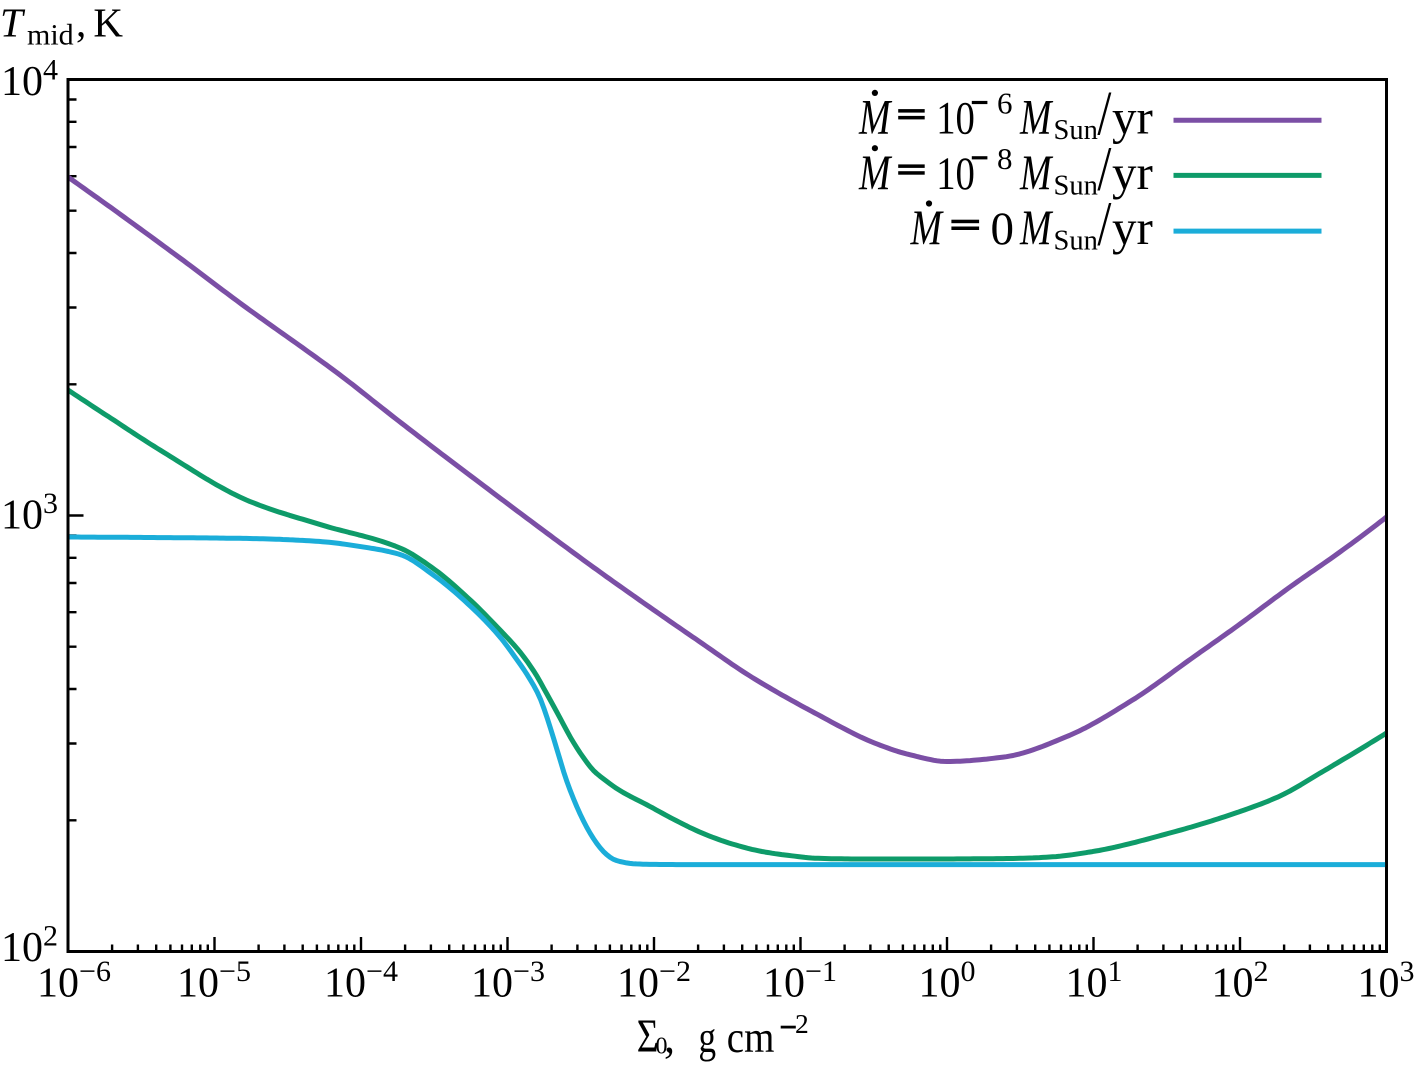  Describe the element at coordinates (648, 1037) in the screenshot. I see `svg-text: Σ` at that location.